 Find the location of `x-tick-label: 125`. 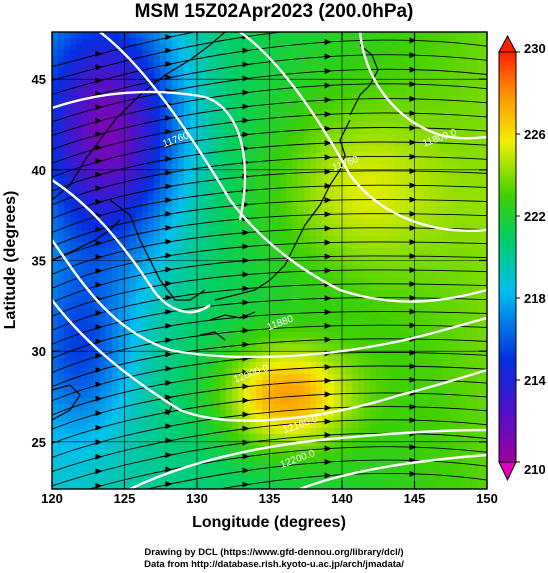

x-tick-label: 125 is located at coordinates (125, 498).